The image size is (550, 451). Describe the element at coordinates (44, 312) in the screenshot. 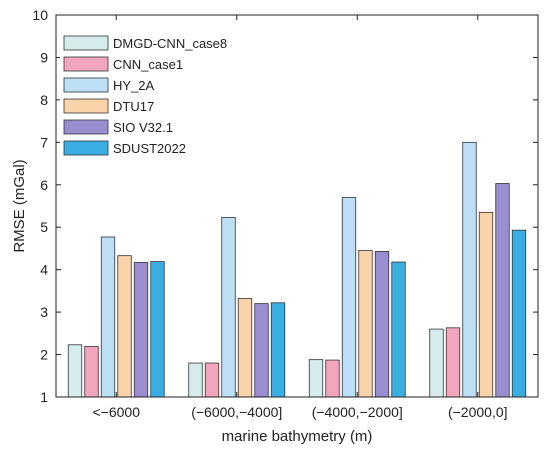

I see `y-tick-label: 3` at that location.